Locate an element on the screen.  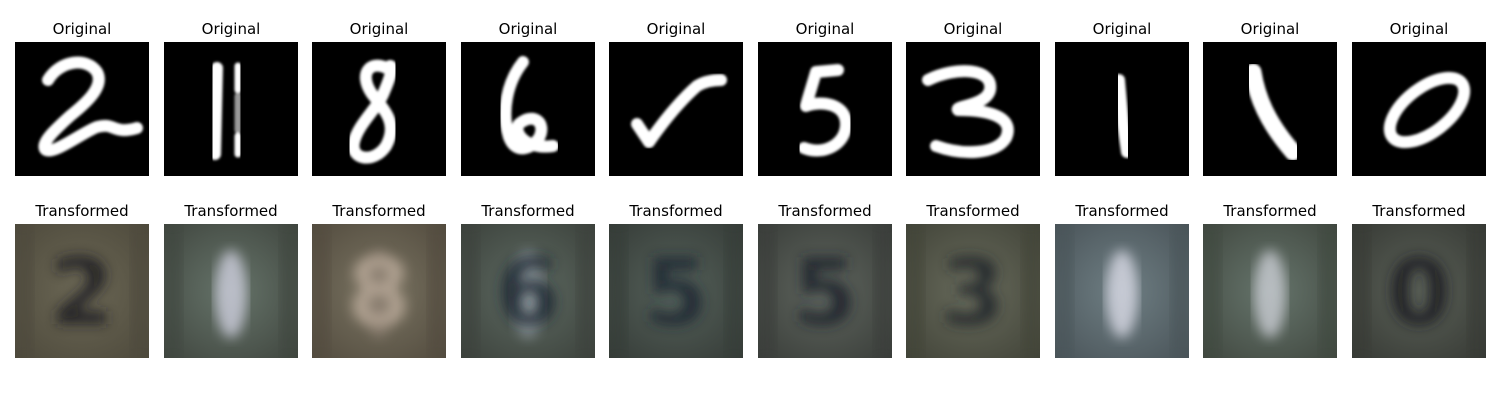
svg-text: 3 is located at coordinates (973, 292).